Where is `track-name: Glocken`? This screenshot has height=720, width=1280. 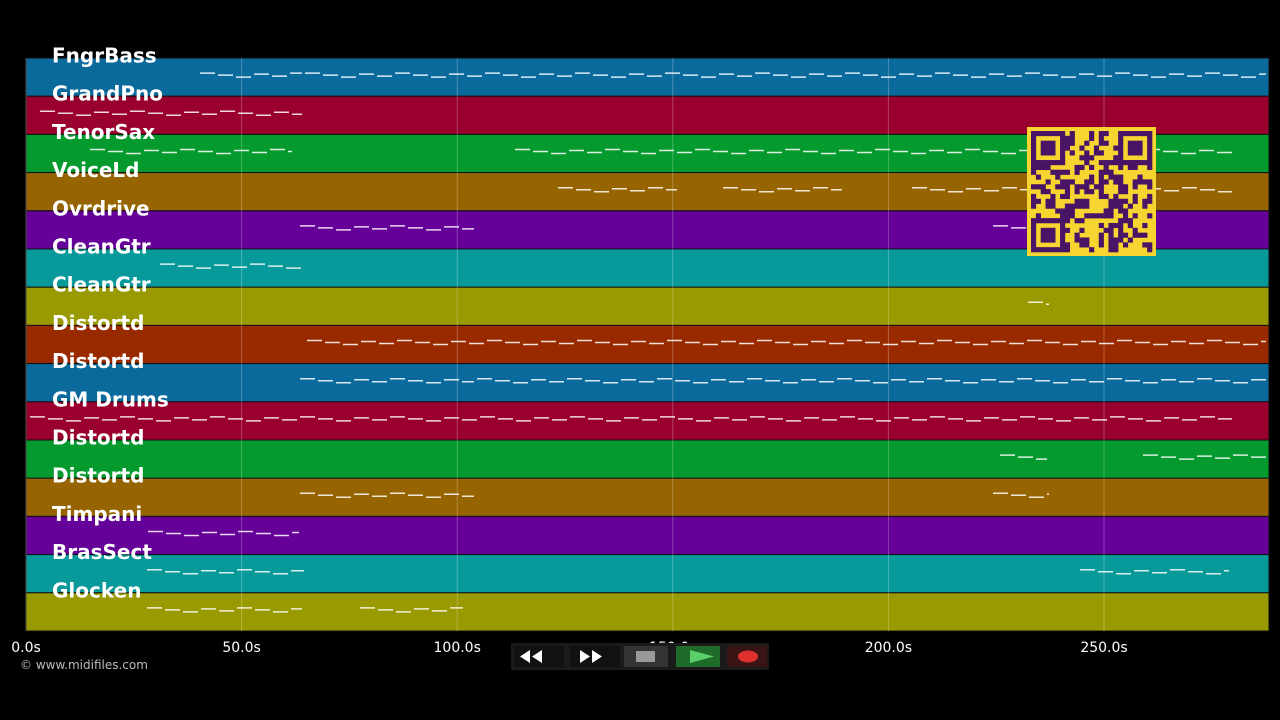
track-name: Glocken is located at coordinates (96, 590).